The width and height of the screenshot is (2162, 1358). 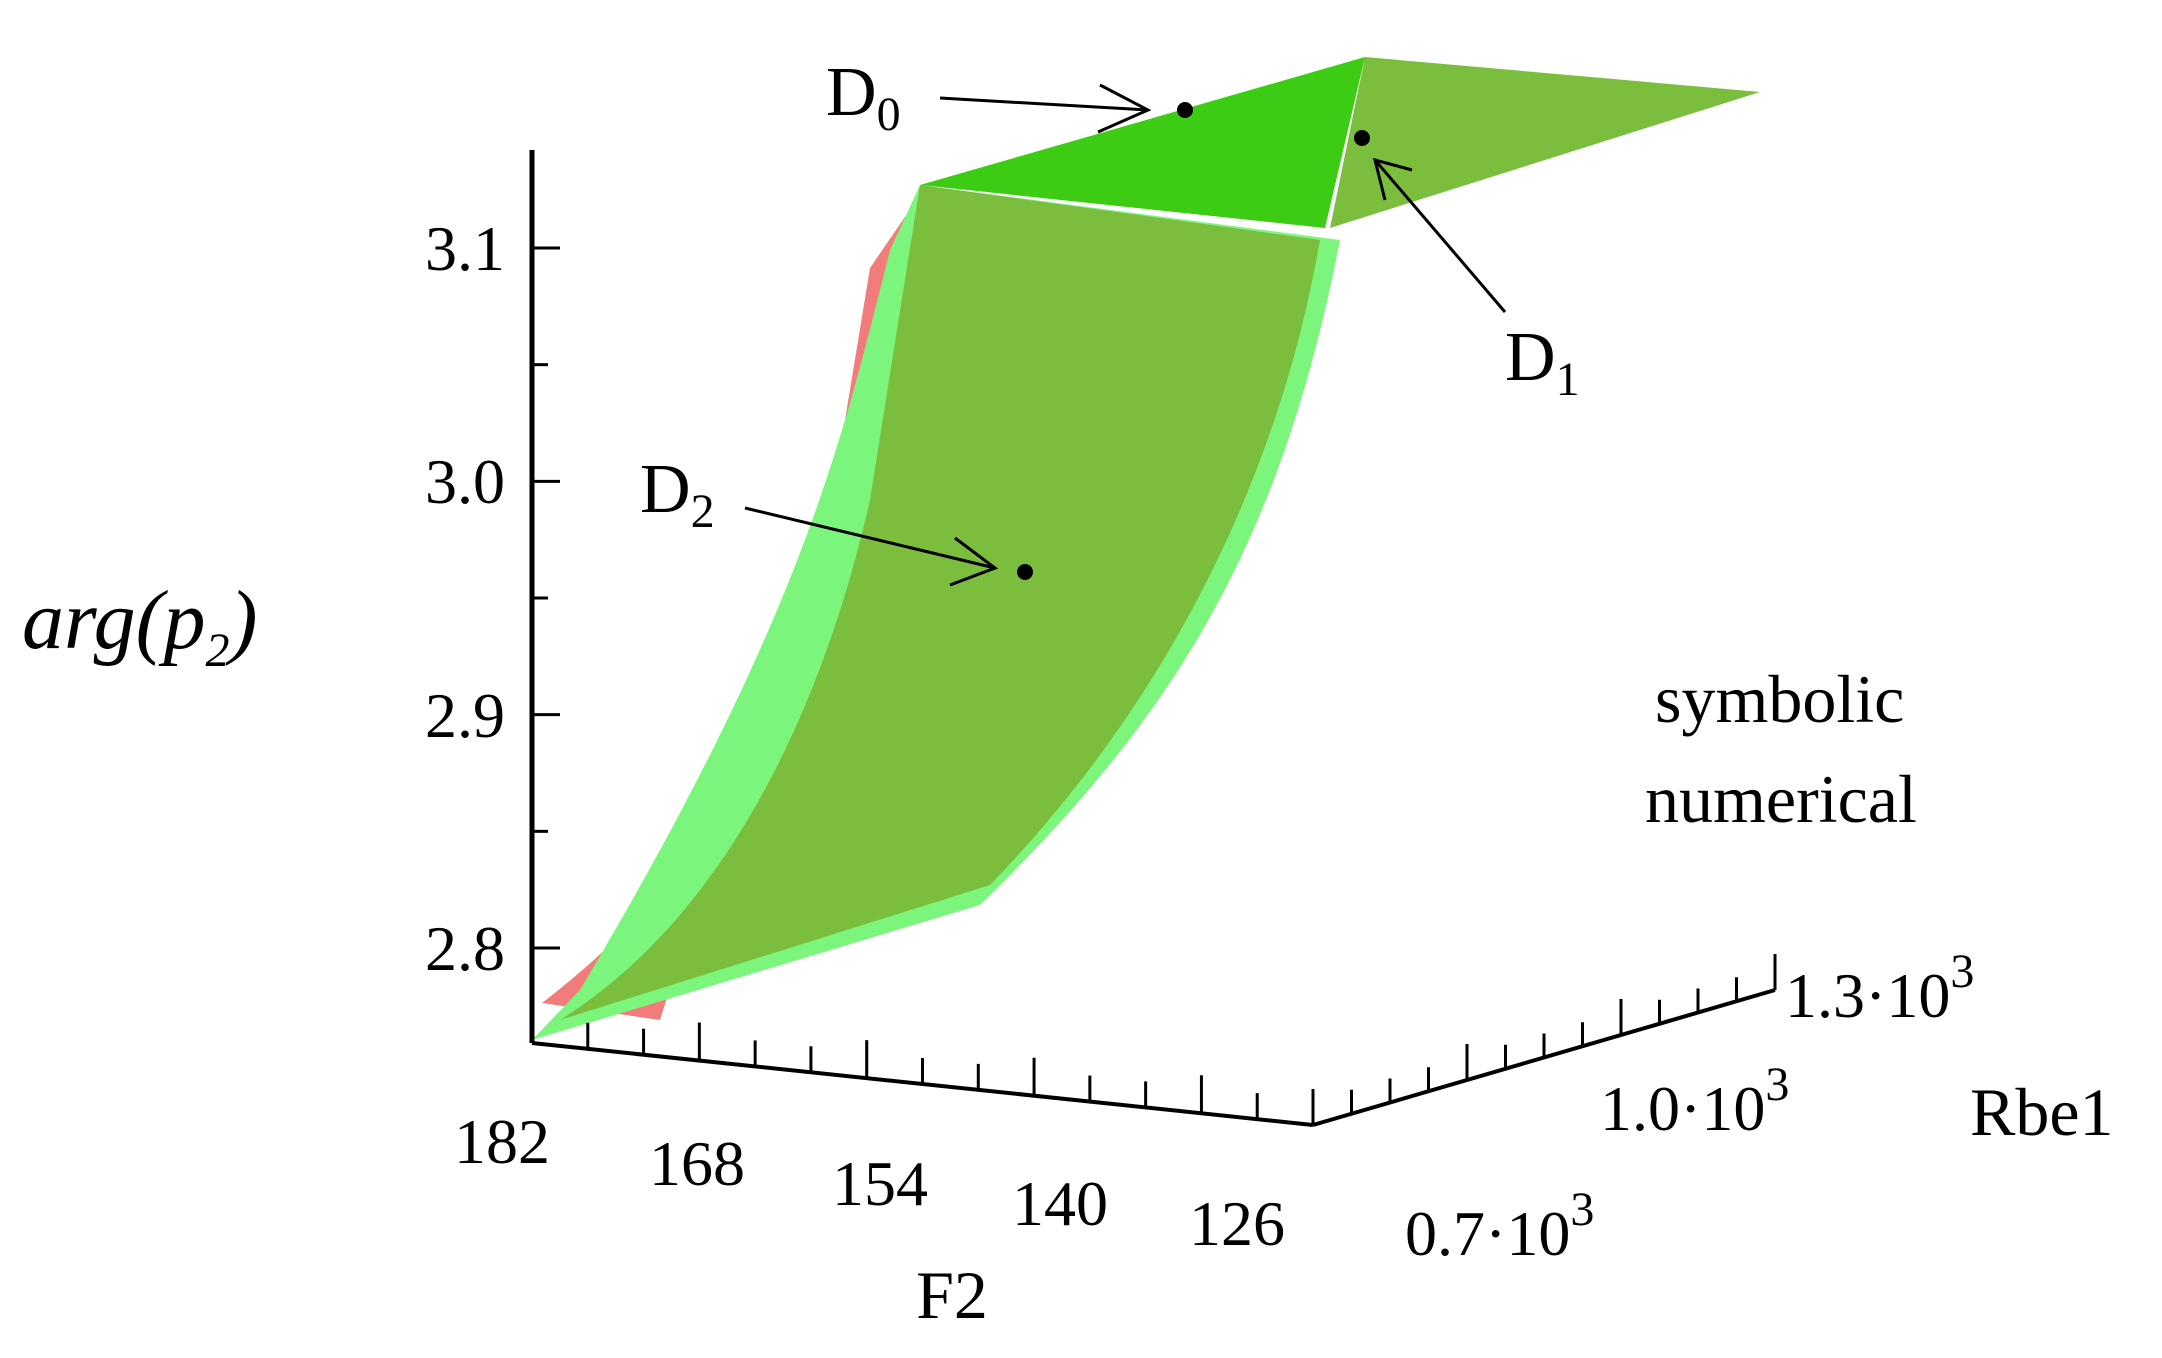 What do you see at coordinates (1640, 1108) in the screenshot?
I see `y-tick-mantissa: 1.0` at bounding box center [1640, 1108].